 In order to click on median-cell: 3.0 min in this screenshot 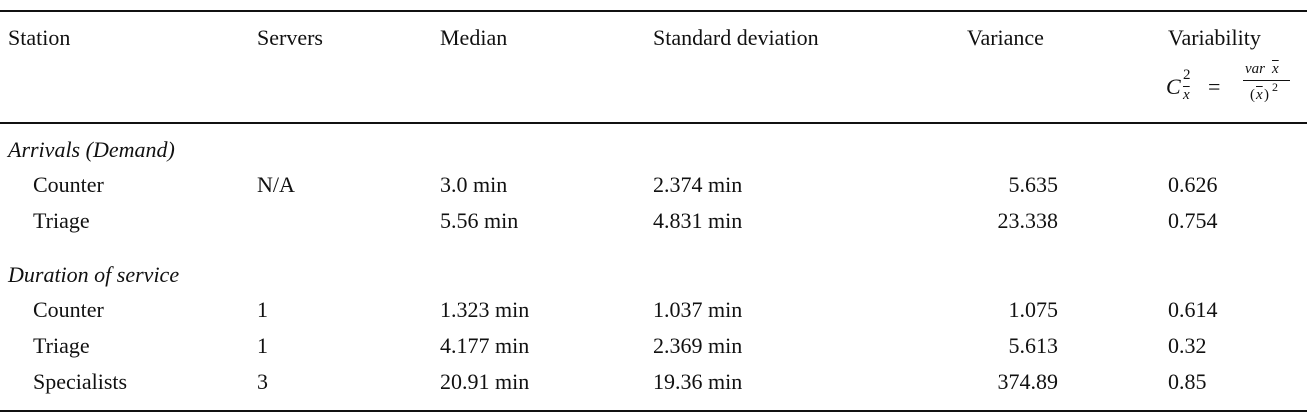, I will do `click(474, 184)`.